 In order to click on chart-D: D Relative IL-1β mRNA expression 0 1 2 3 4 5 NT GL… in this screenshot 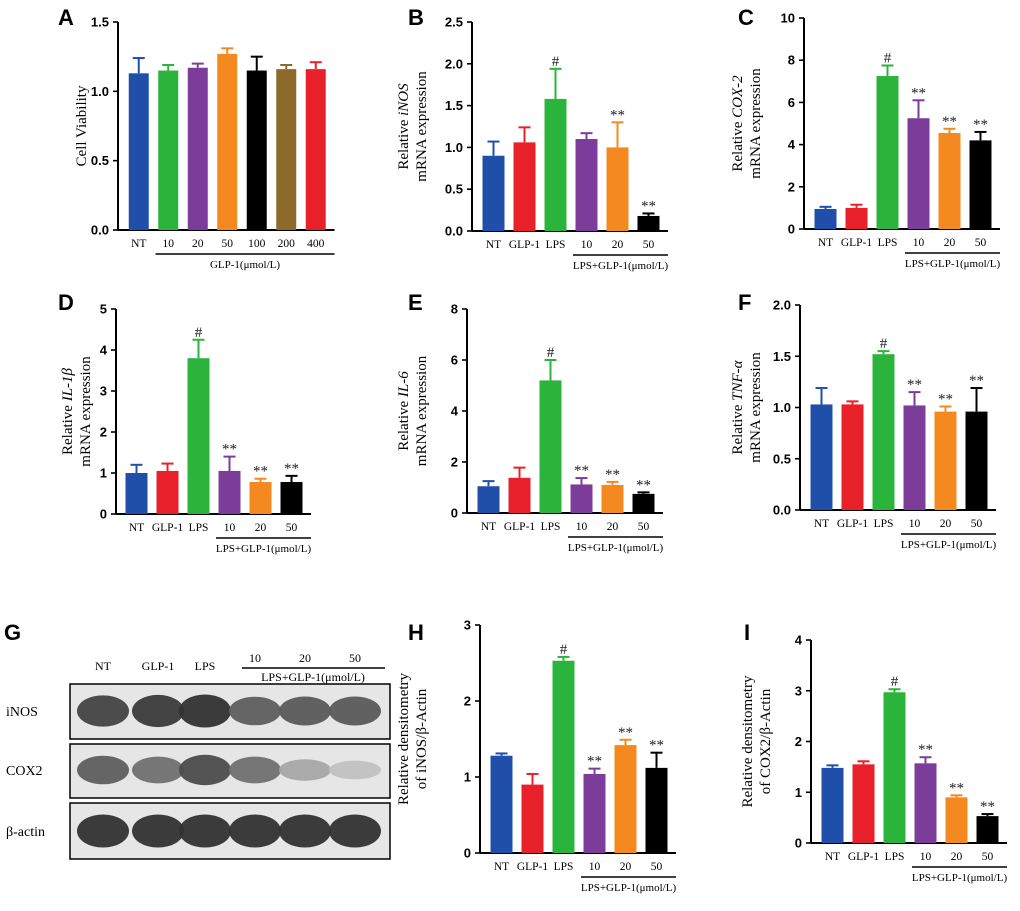, I will do `click(184, 422)`.